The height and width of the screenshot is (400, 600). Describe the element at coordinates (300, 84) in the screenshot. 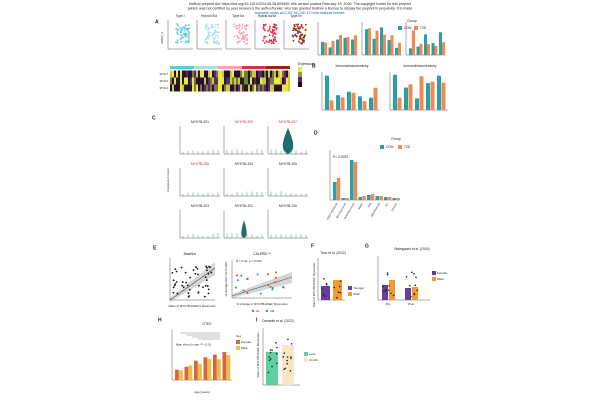

I see `colorbar` at that location.